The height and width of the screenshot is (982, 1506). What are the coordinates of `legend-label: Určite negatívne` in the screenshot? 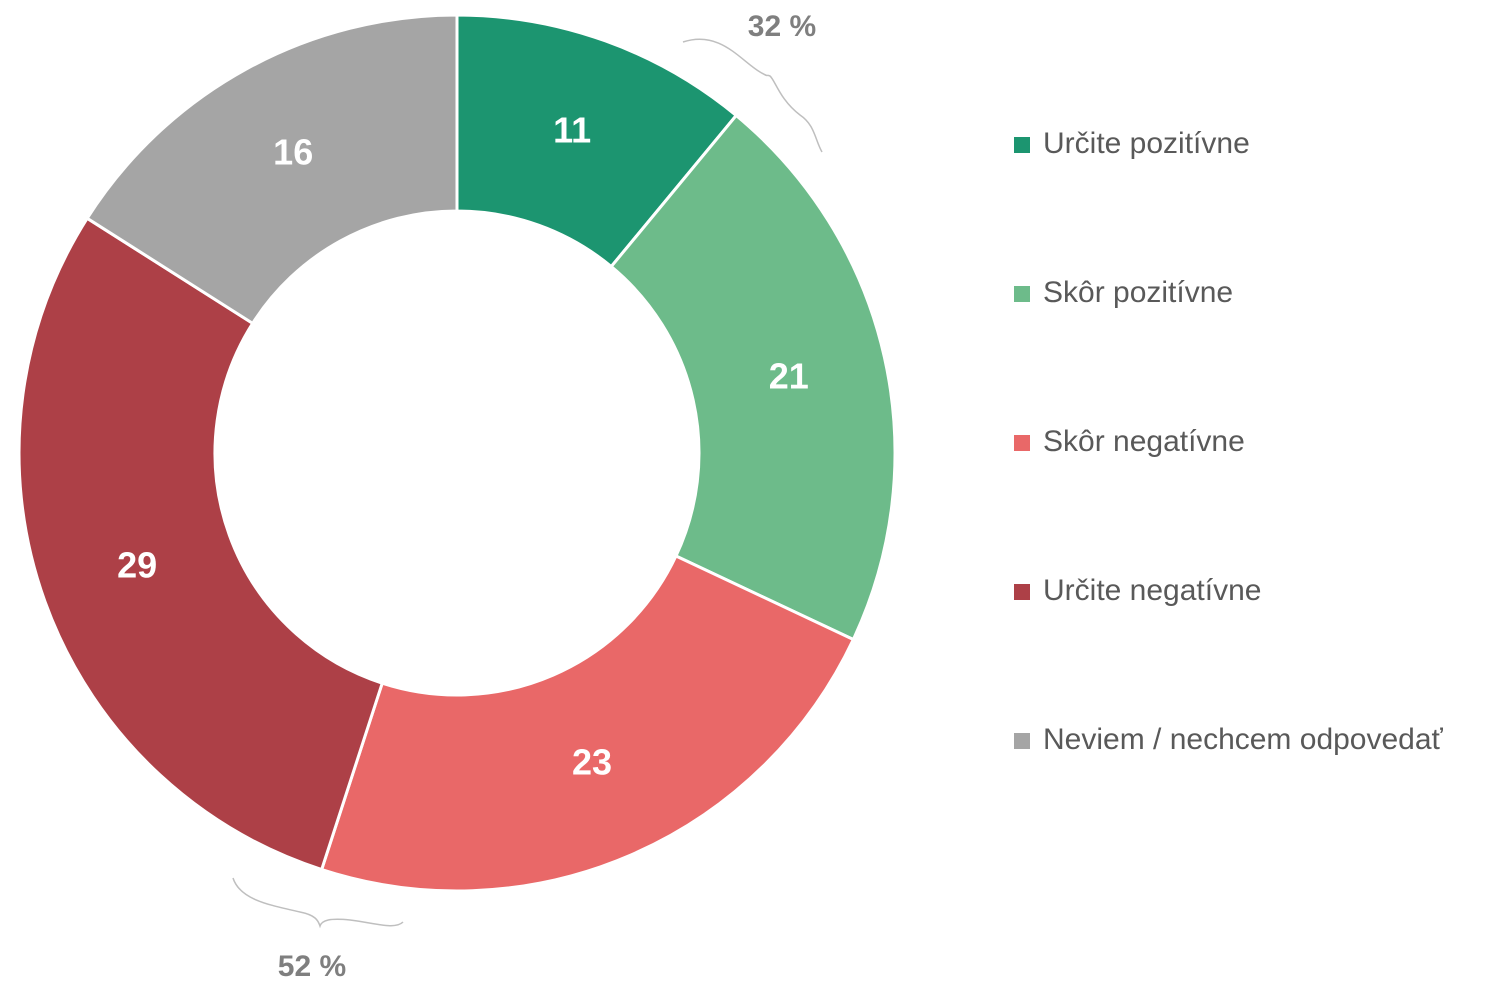 It's located at (1152, 590).